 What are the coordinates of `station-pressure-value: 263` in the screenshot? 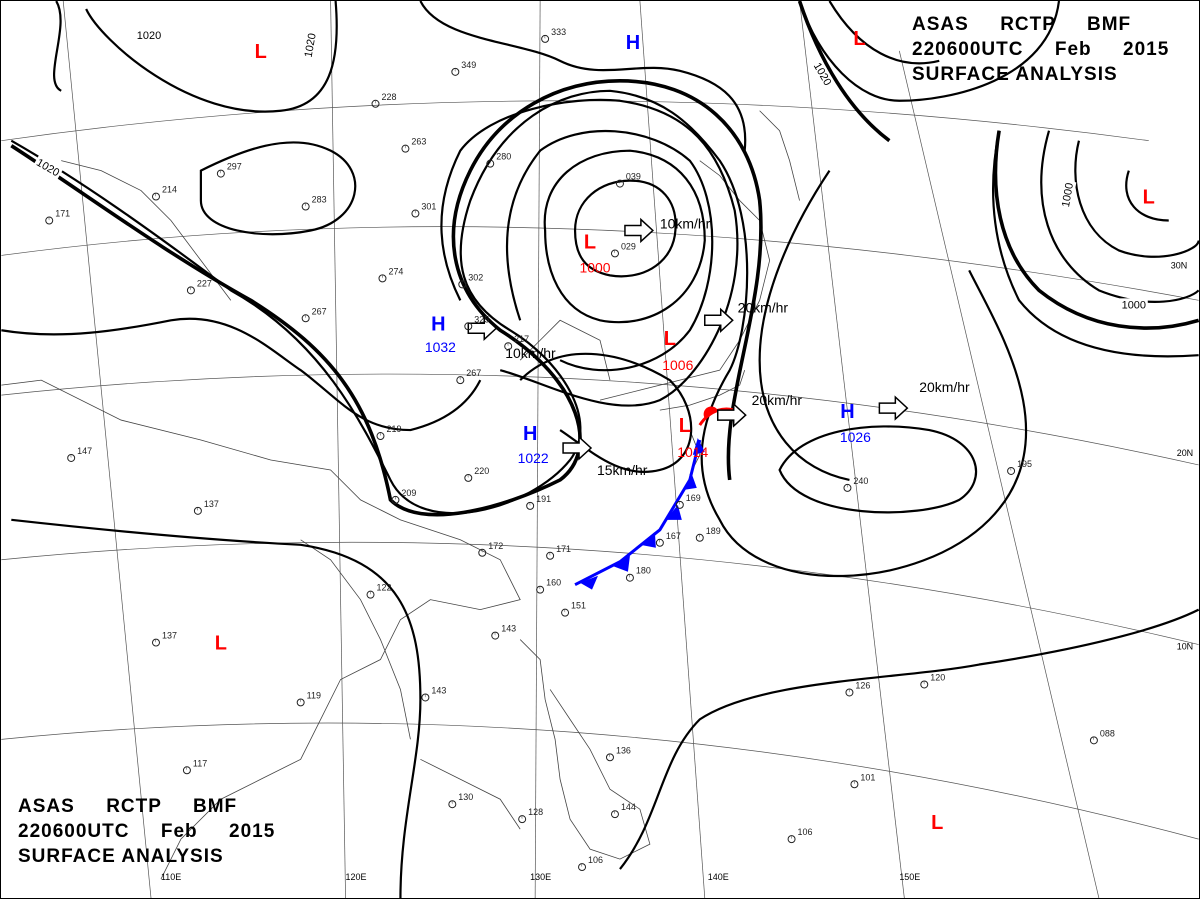 It's located at (418, 142).